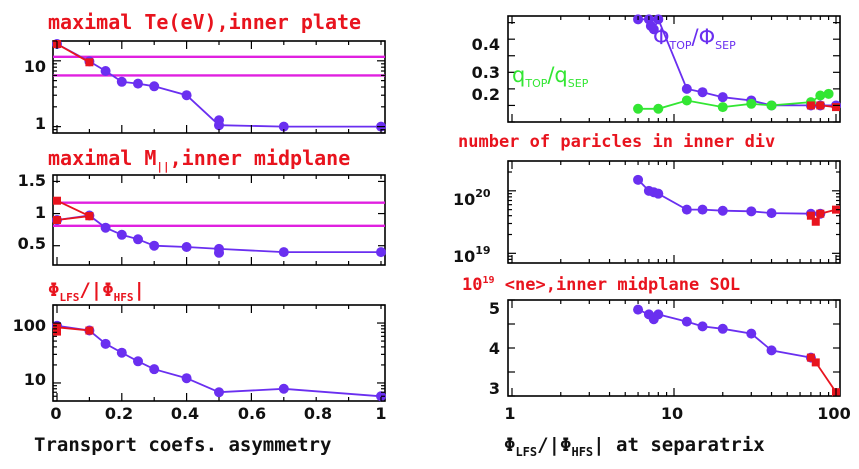  I want to click on panel5-ytick-1e19: 1019, so click(472, 255).